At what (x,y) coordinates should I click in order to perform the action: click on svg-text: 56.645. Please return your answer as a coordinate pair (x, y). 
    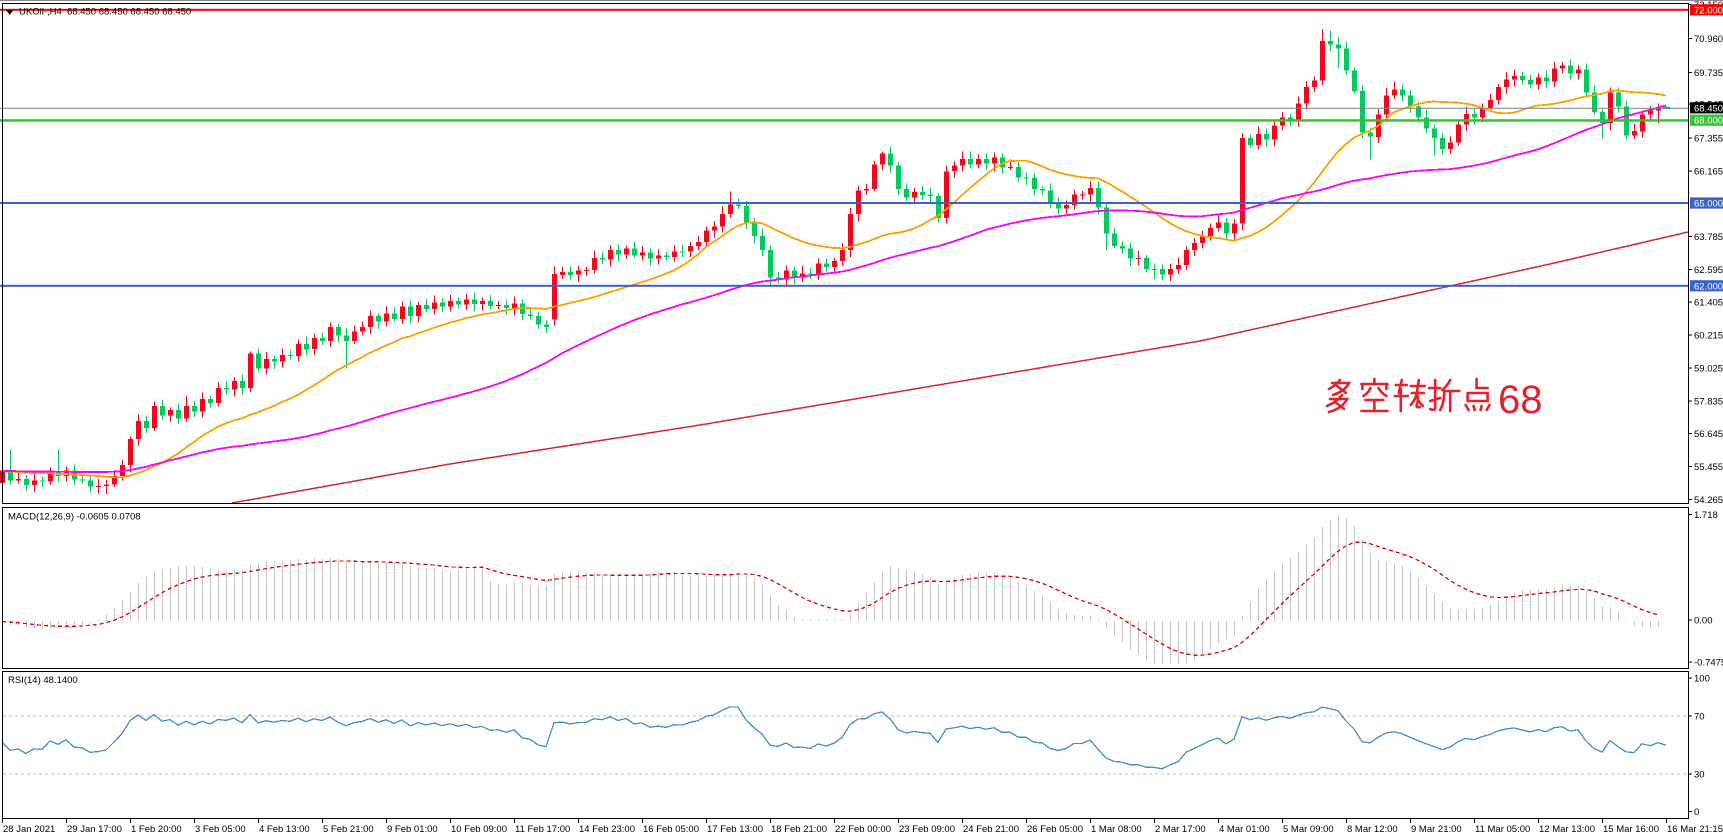
    Looking at the image, I should click on (1708, 434).